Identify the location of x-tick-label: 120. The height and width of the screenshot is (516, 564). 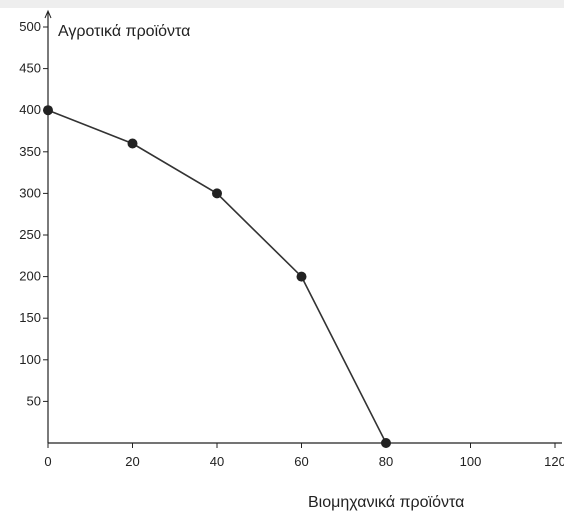
(554, 461).